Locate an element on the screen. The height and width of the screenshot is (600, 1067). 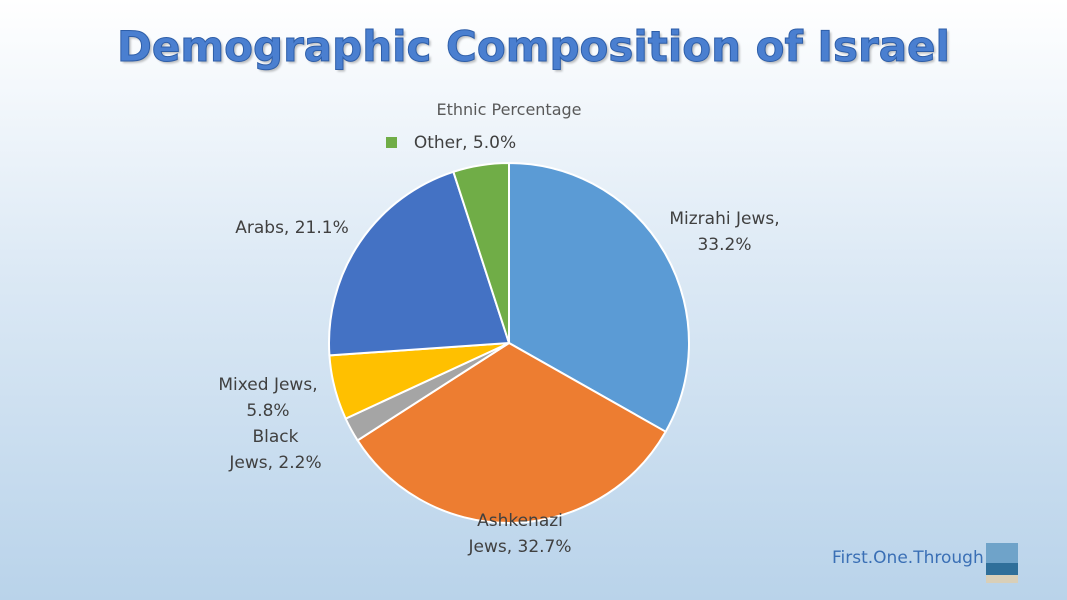
chart-title: Demographic Composition of Israel is located at coordinates (534, 47).